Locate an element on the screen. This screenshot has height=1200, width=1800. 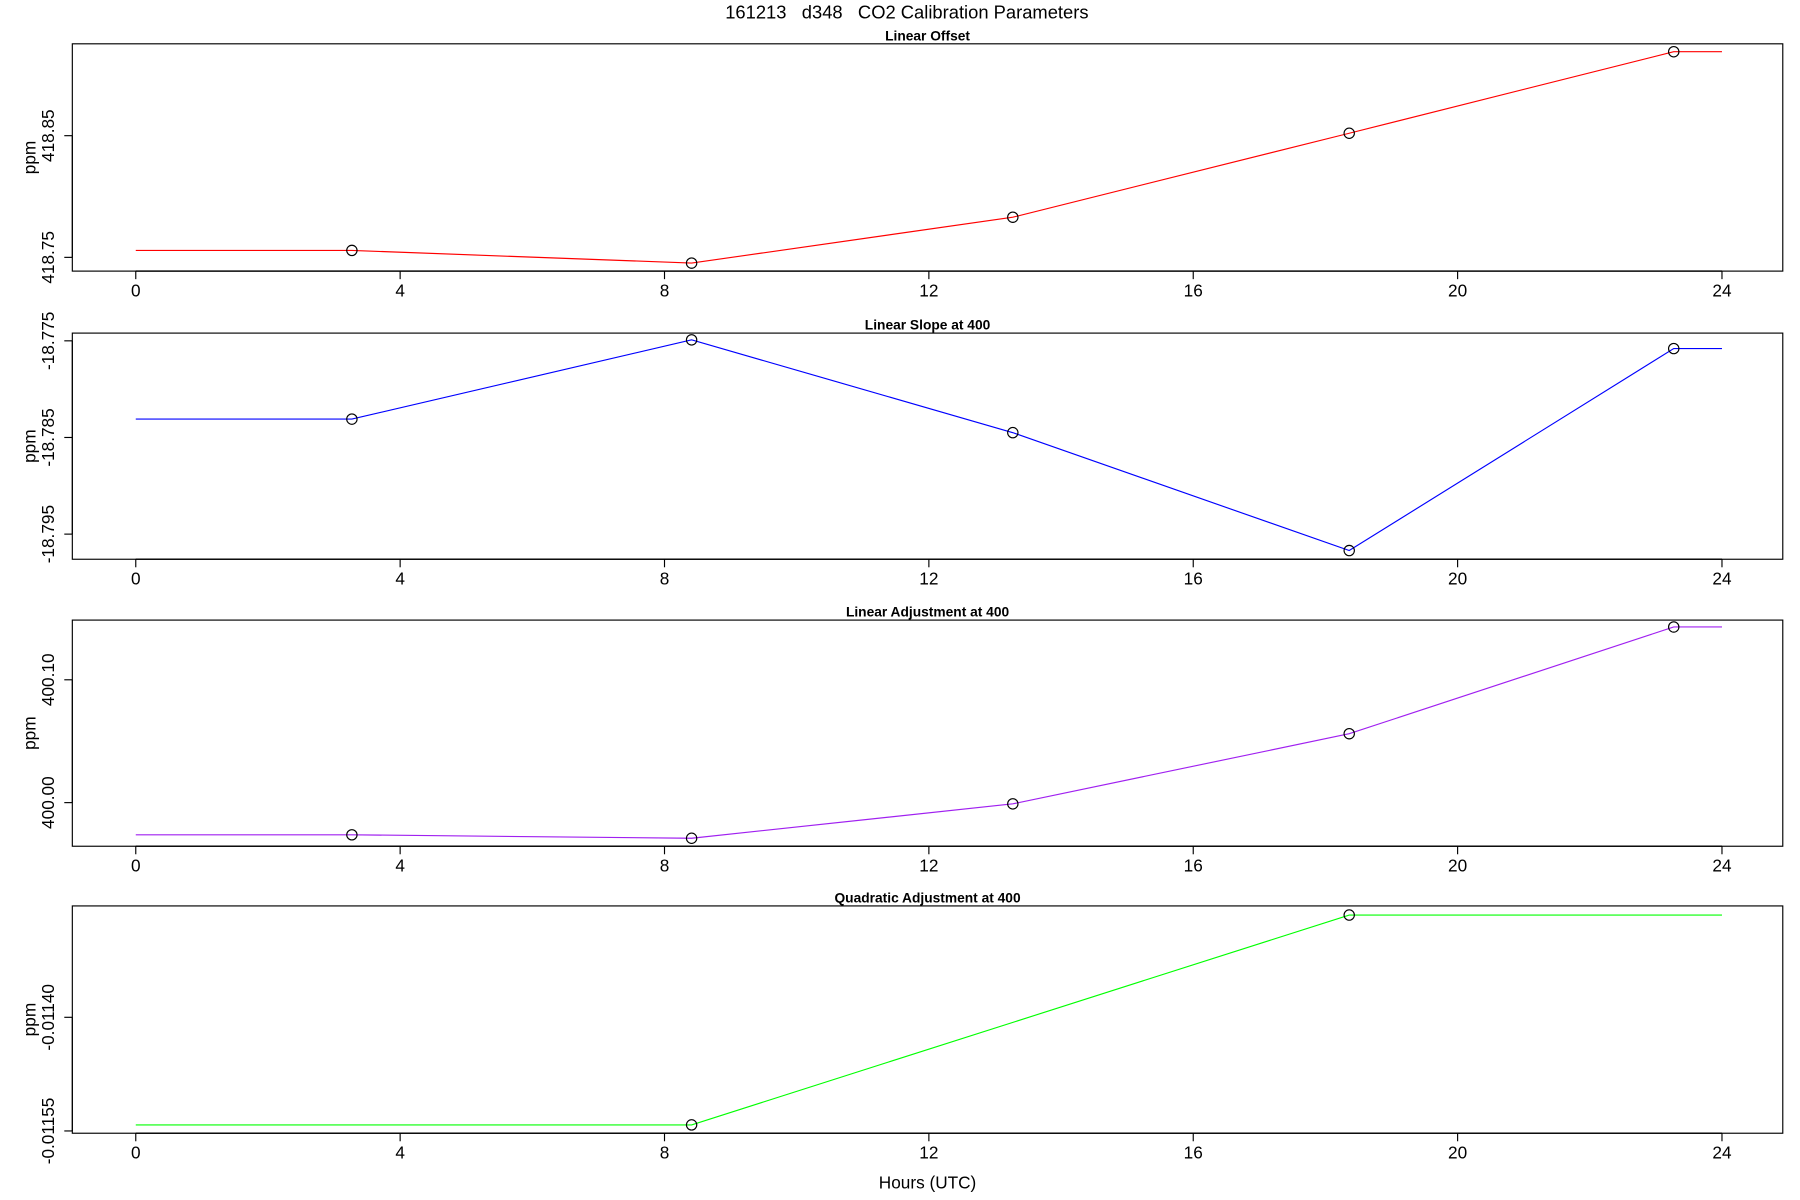
y-tick-label: 418.75 is located at coordinates (48, 257).